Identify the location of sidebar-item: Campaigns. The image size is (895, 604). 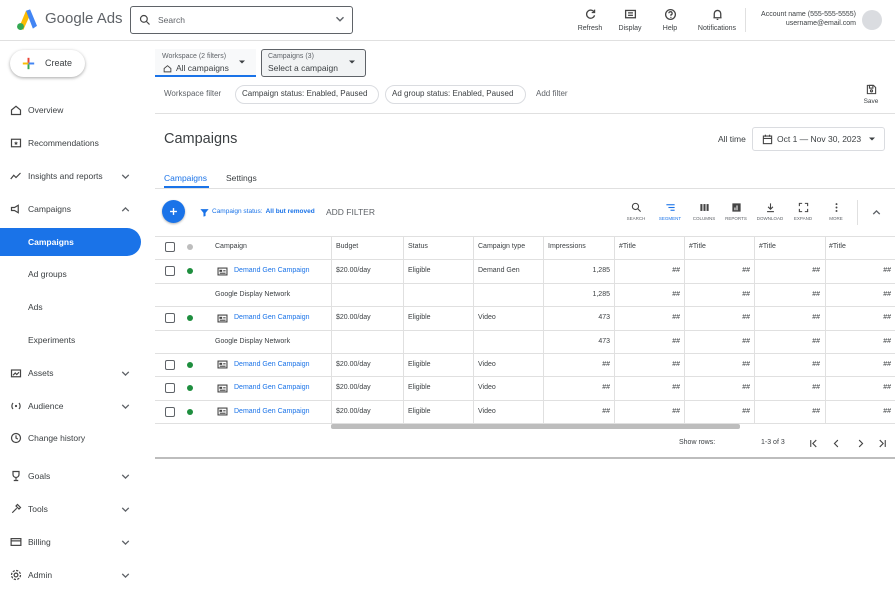
(49, 209).